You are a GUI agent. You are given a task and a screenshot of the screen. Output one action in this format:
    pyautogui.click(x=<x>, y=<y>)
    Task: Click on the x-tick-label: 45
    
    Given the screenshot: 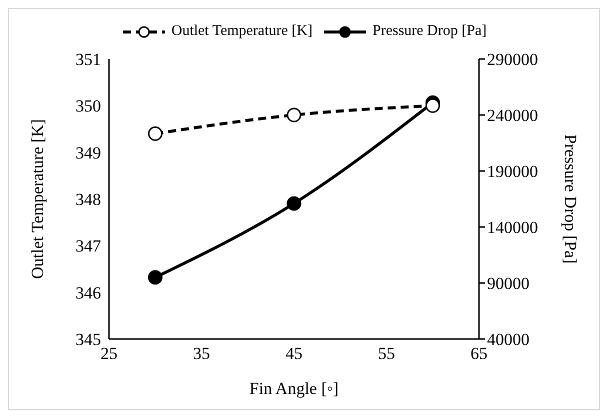 What is the action you would take?
    pyautogui.click(x=294, y=354)
    